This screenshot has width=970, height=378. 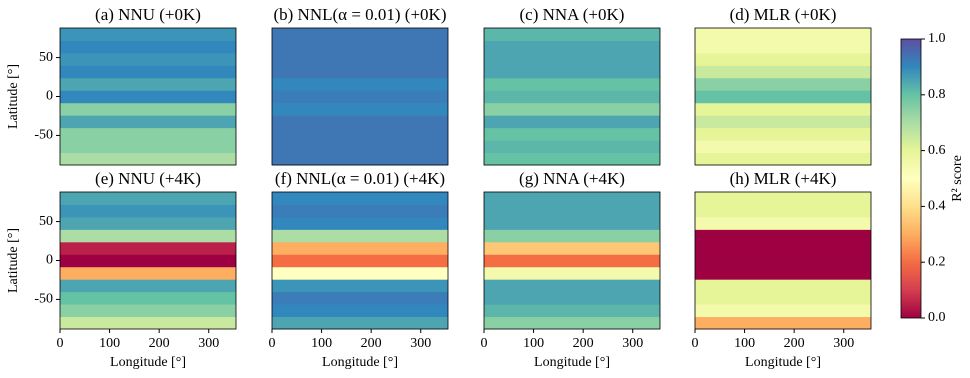 I want to click on colorbar-tick-label: 0.2, so click(x=937, y=261).